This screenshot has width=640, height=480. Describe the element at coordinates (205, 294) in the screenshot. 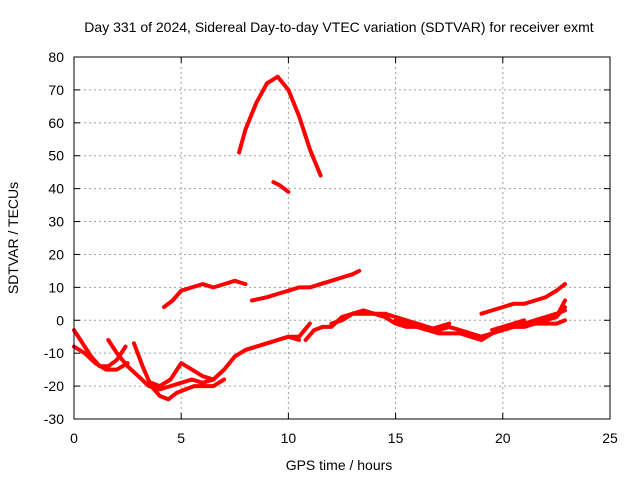

I see `series-arc-c` at that location.